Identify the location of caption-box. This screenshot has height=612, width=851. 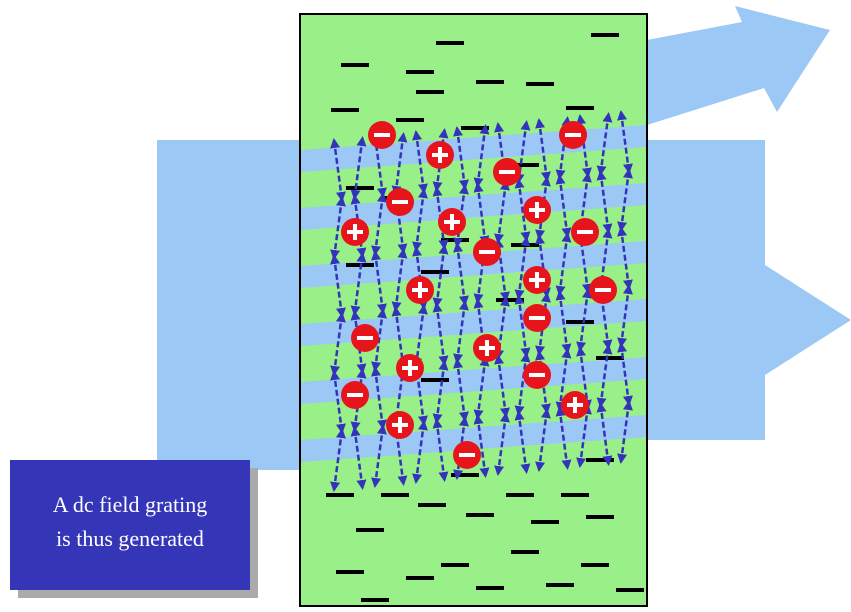
(130, 525).